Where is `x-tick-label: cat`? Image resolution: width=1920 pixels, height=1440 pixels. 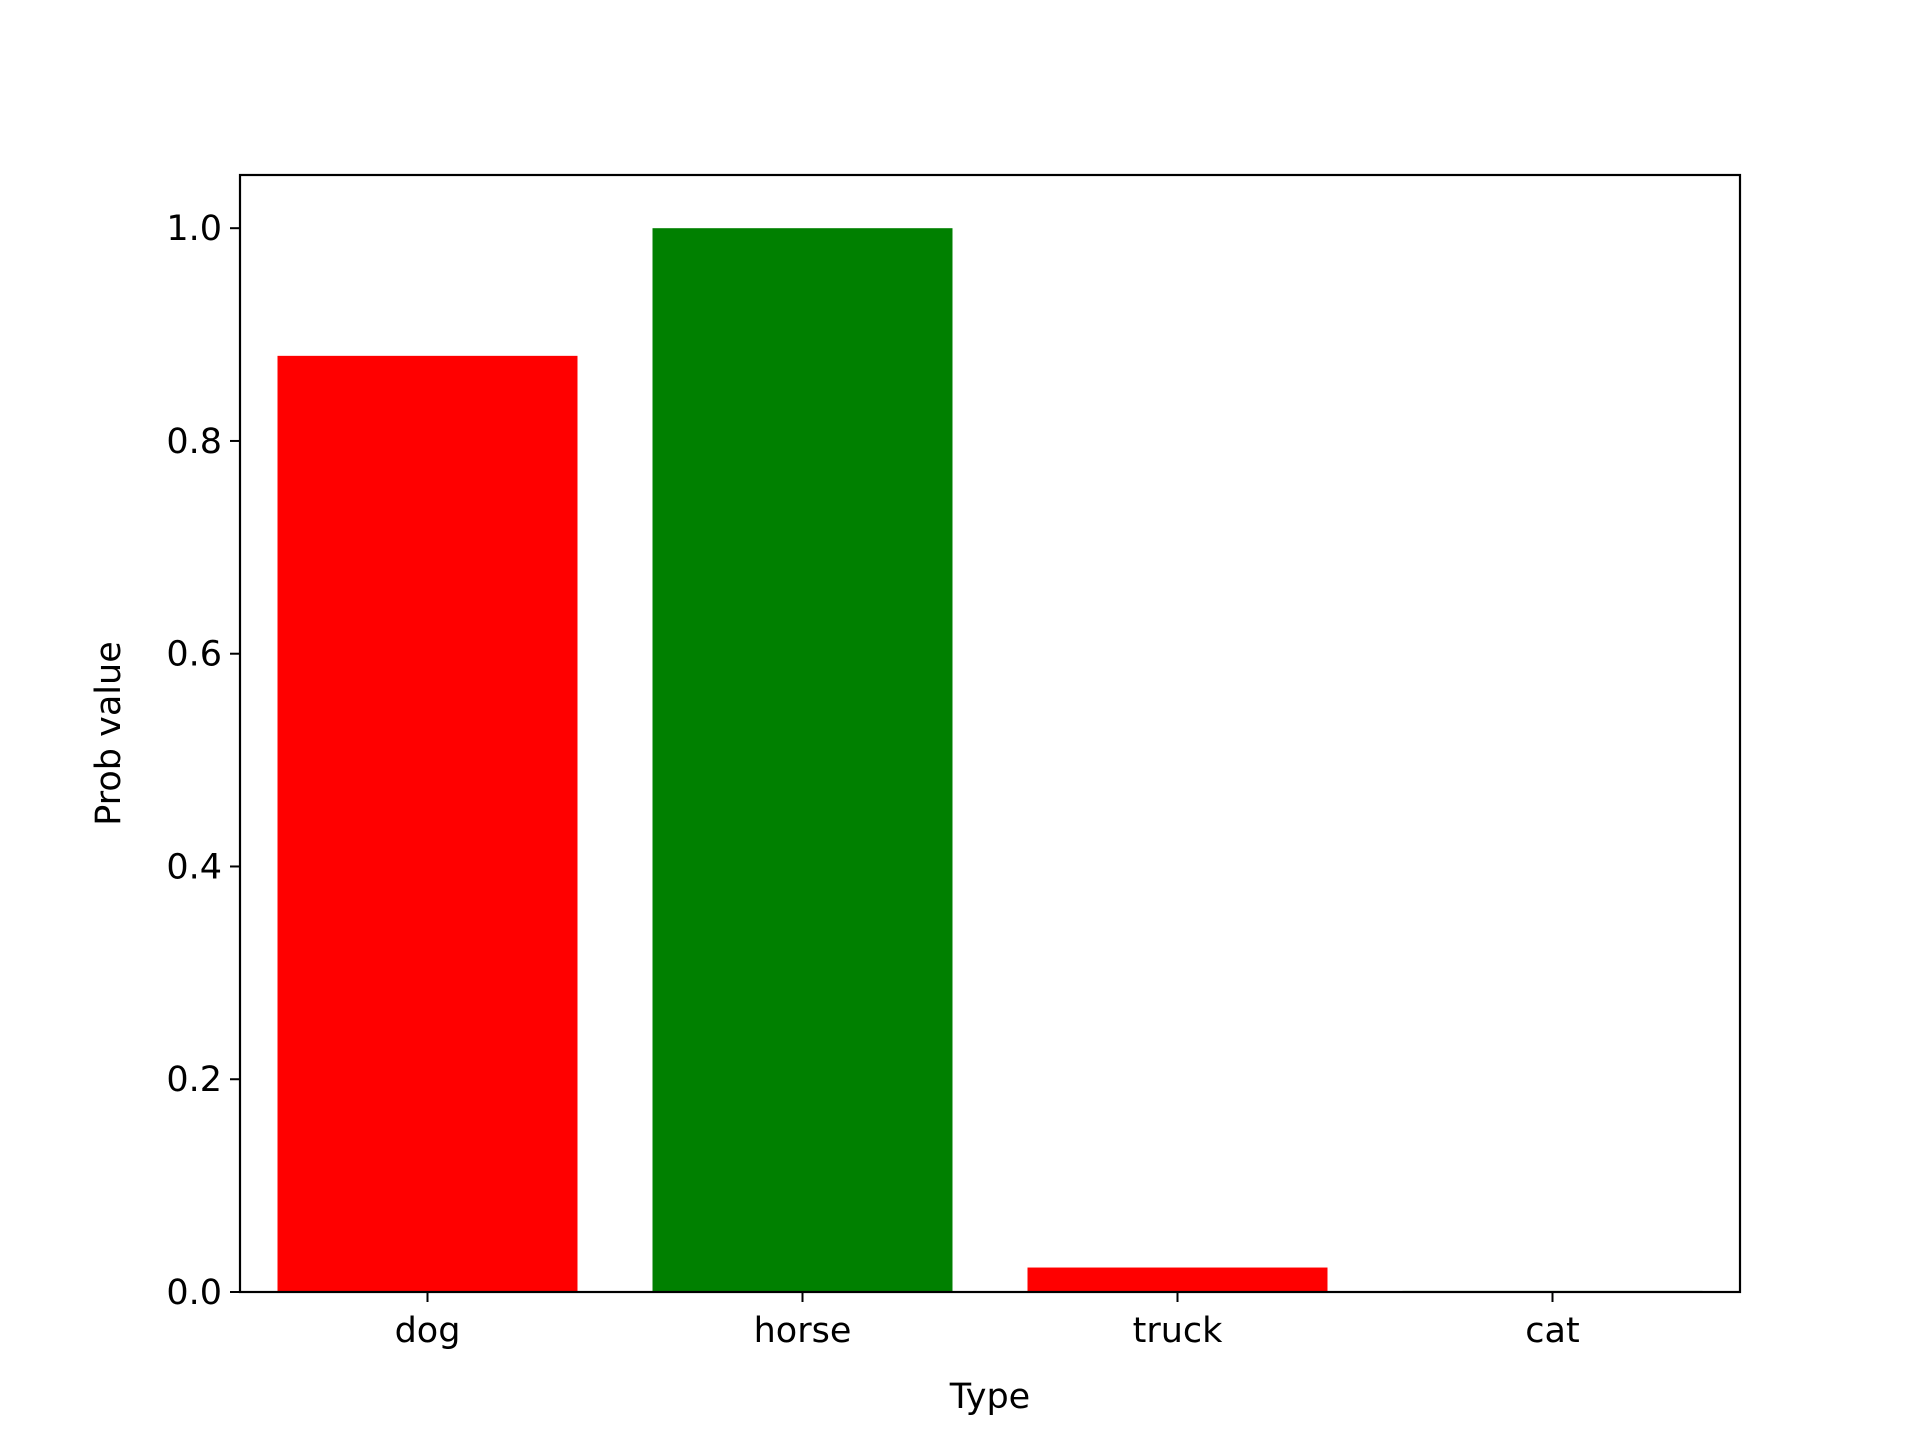
x-tick-label: cat is located at coordinates (1552, 1331).